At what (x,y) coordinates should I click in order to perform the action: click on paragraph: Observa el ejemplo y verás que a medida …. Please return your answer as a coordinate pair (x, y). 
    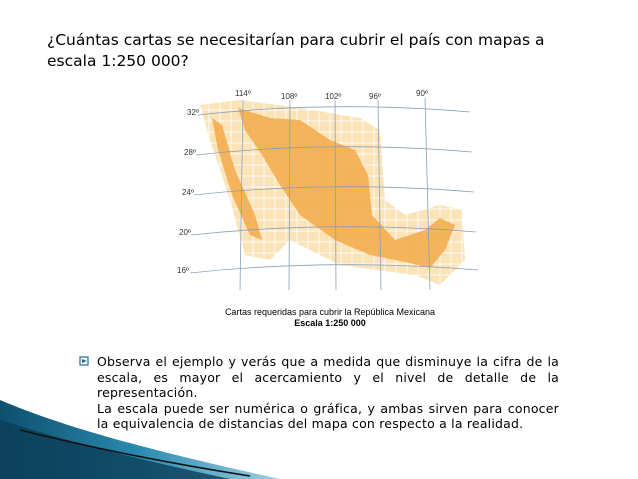
    Looking at the image, I should click on (328, 377).